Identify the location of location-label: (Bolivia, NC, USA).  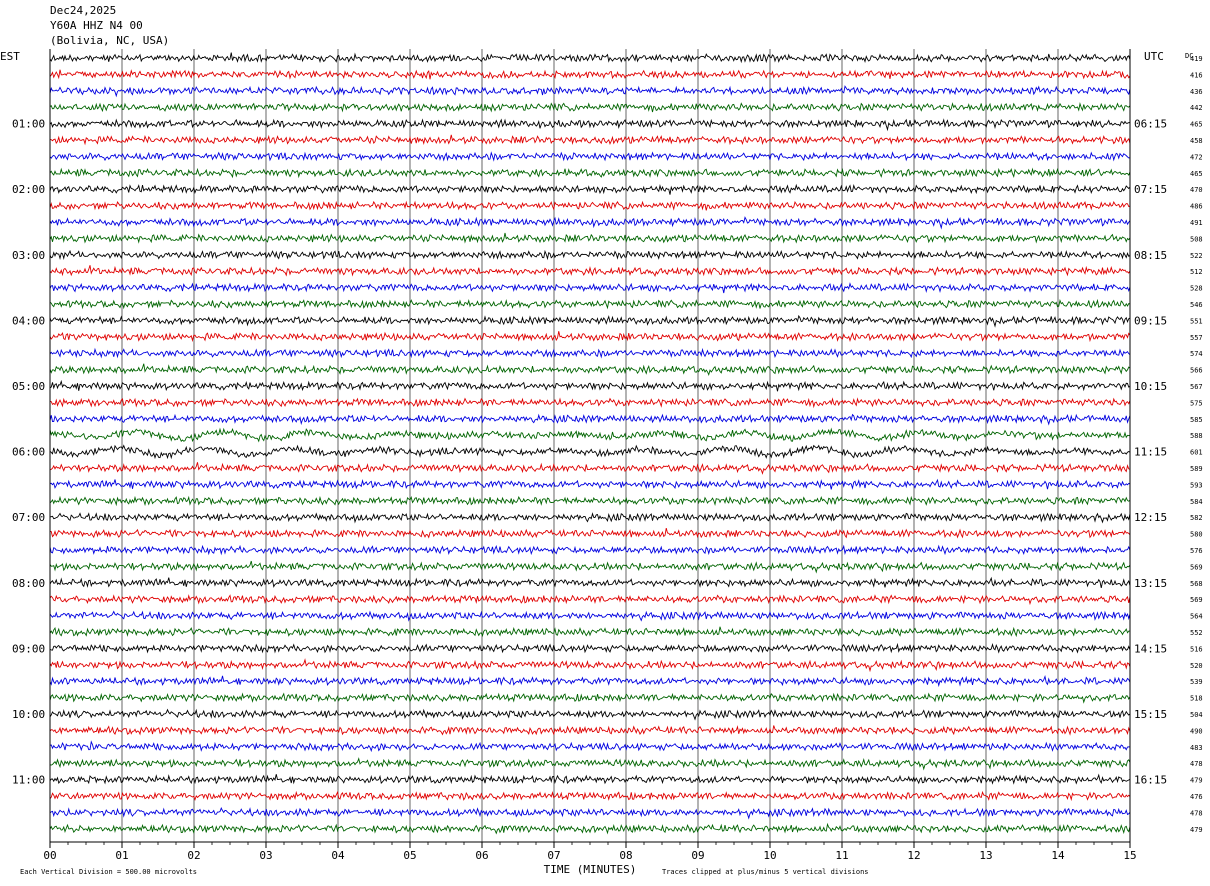
(110, 40).